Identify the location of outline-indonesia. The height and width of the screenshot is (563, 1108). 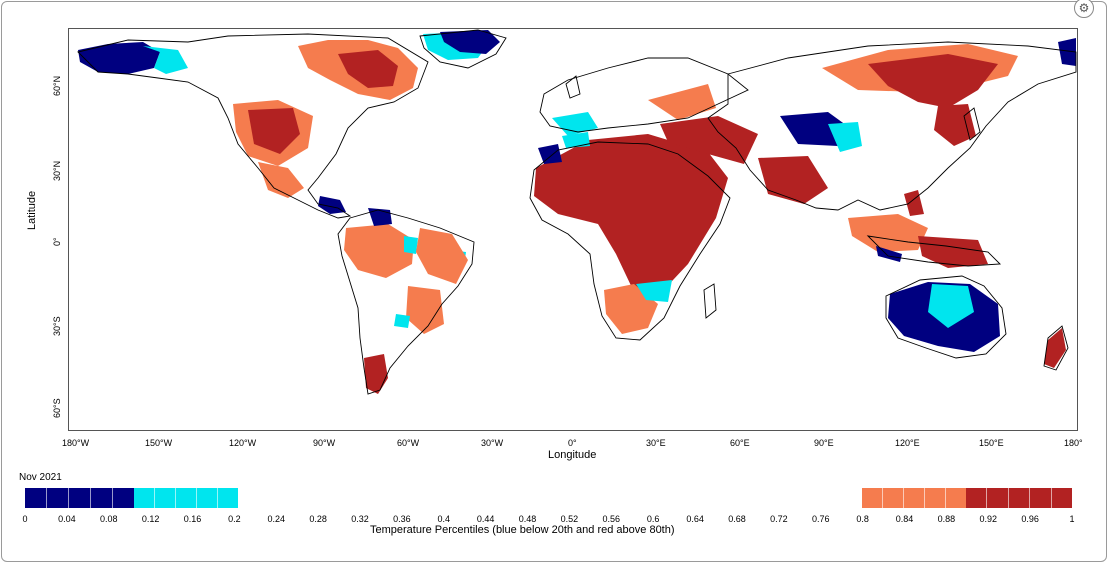
(934, 251).